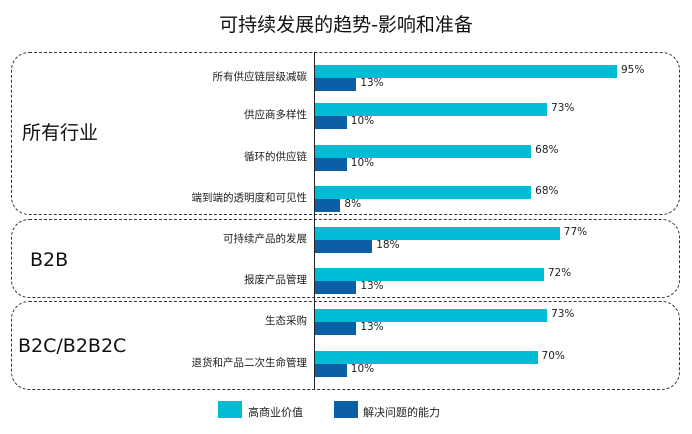 This screenshot has height=434, width=692. Describe the element at coordinates (275, 280) in the screenshot. I see `category-label: 报废产品管理` at that location.